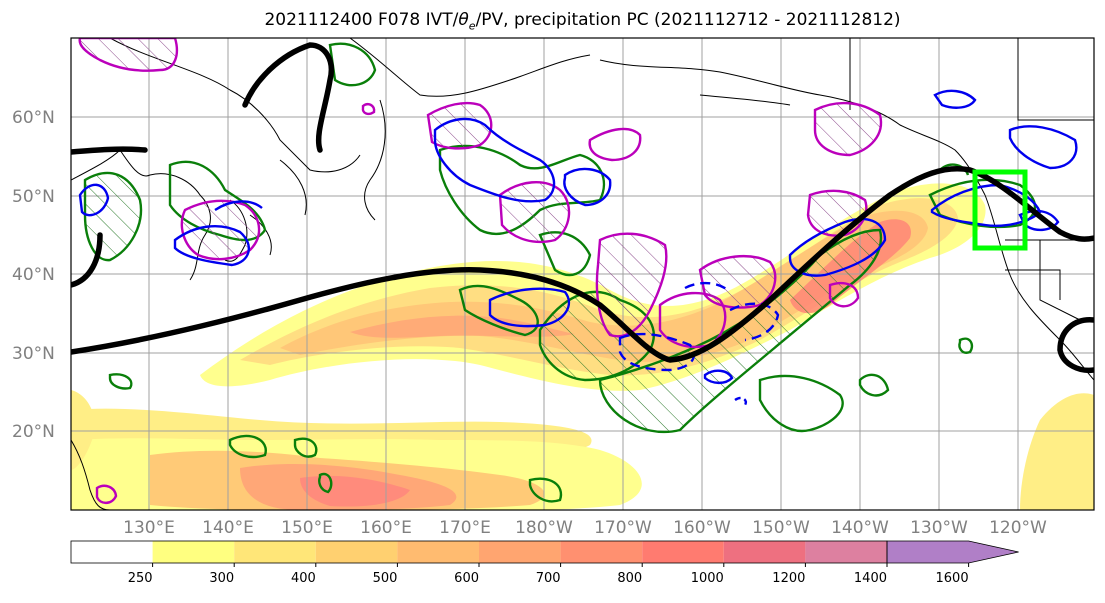 Image resolution: width=1105 pixels, height=603 pixels. Describe the element at coordinates (386, 528) in the screenshot. I see `lon-label-160e: 160°E` at that location.